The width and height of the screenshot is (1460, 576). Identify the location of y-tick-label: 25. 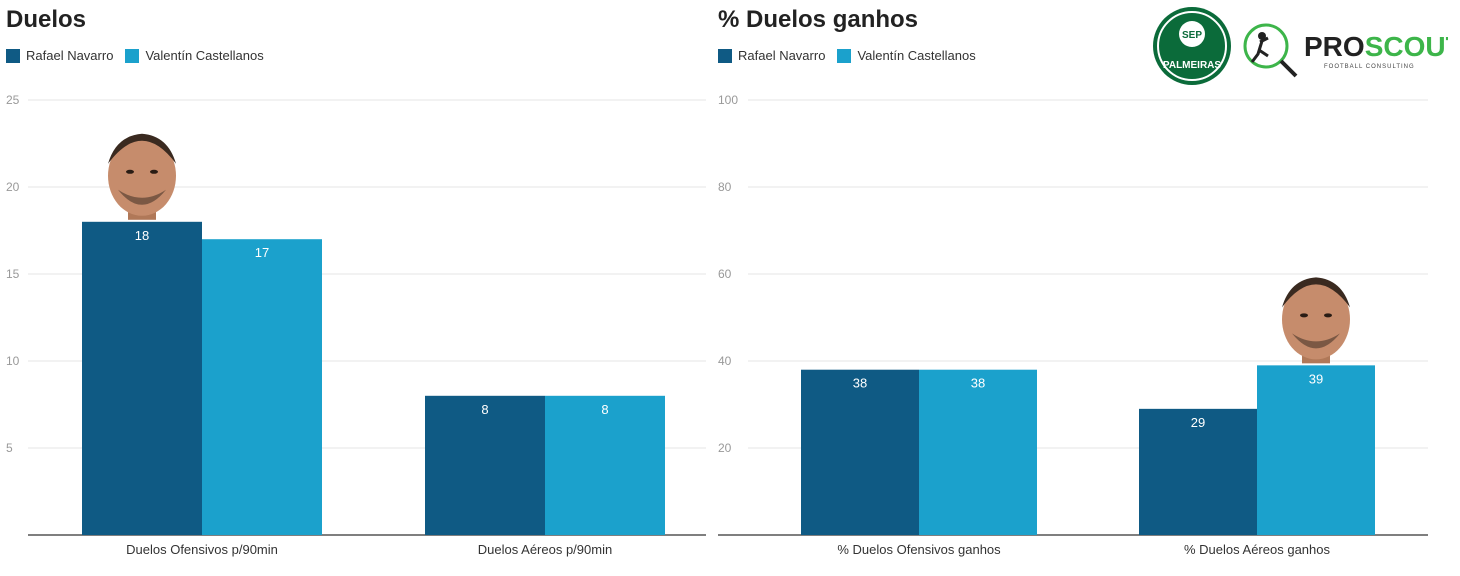
(13, 100).